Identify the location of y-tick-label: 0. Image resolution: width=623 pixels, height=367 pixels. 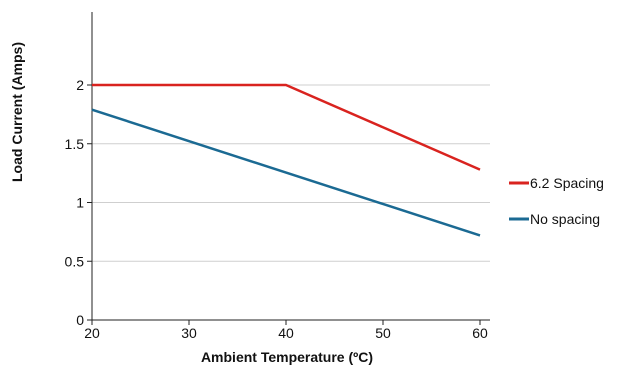
(80, 320).